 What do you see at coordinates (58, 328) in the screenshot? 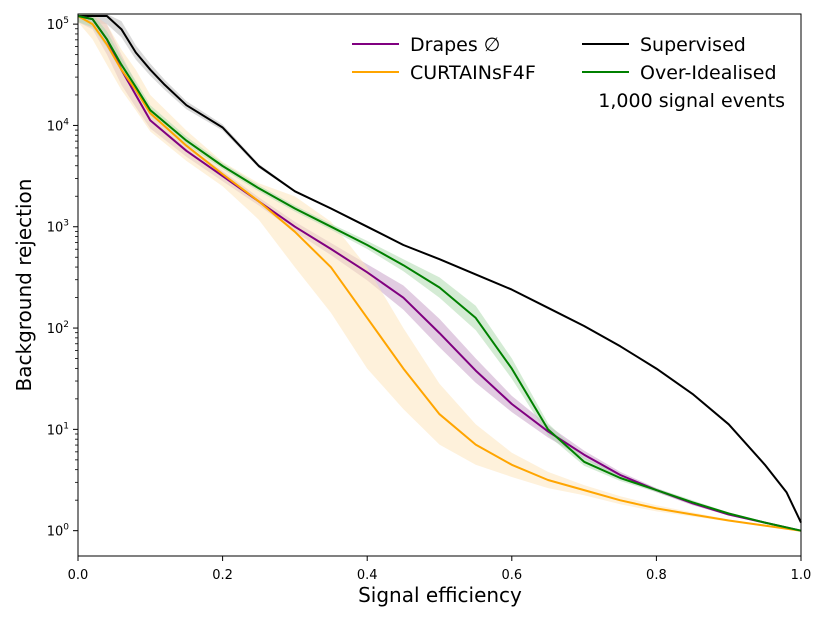
I see `y-tick-label: 10²` at bounding box center [58, 328].